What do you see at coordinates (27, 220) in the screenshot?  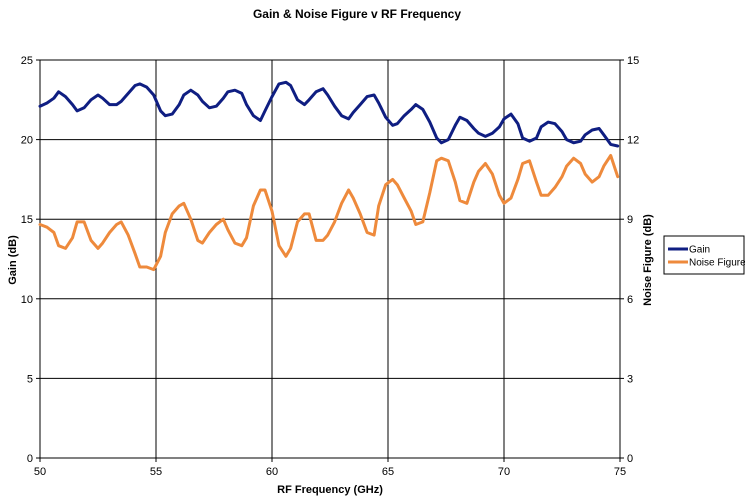 I see `y-tick-label: 15` at bounding box center [27, 220].